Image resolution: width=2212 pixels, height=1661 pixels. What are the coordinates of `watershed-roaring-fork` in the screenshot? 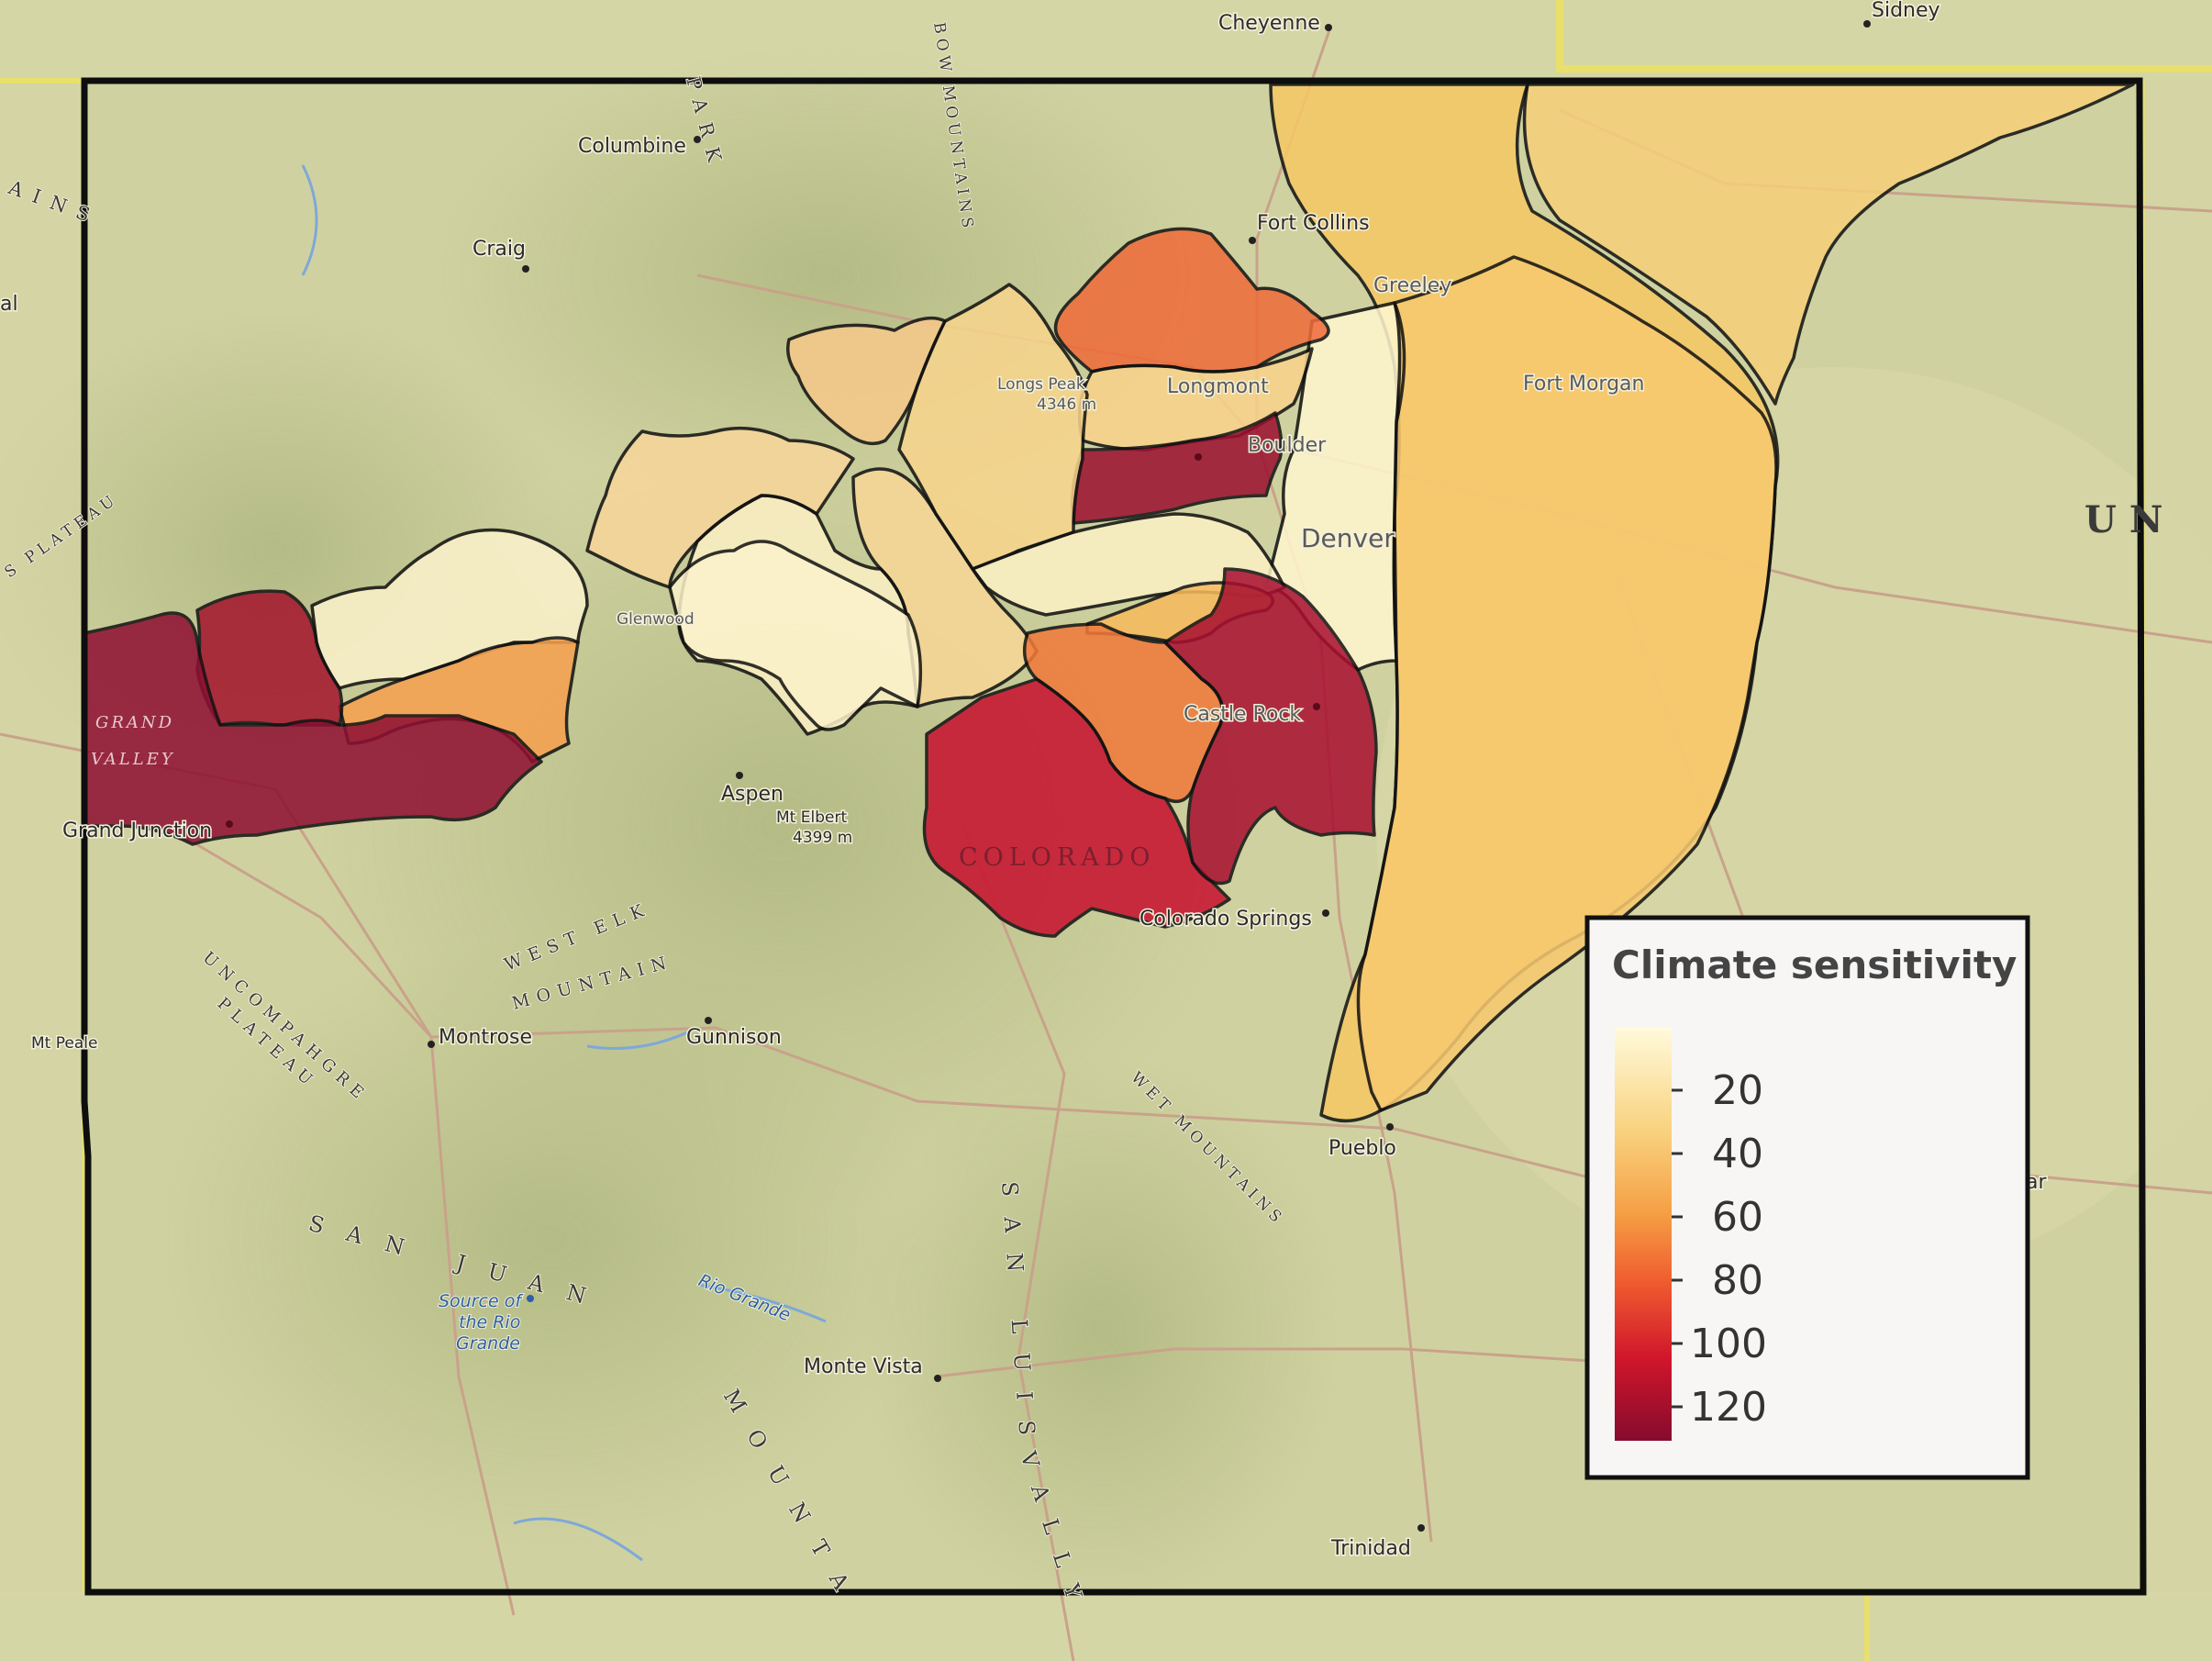 It's located at (795, 635).